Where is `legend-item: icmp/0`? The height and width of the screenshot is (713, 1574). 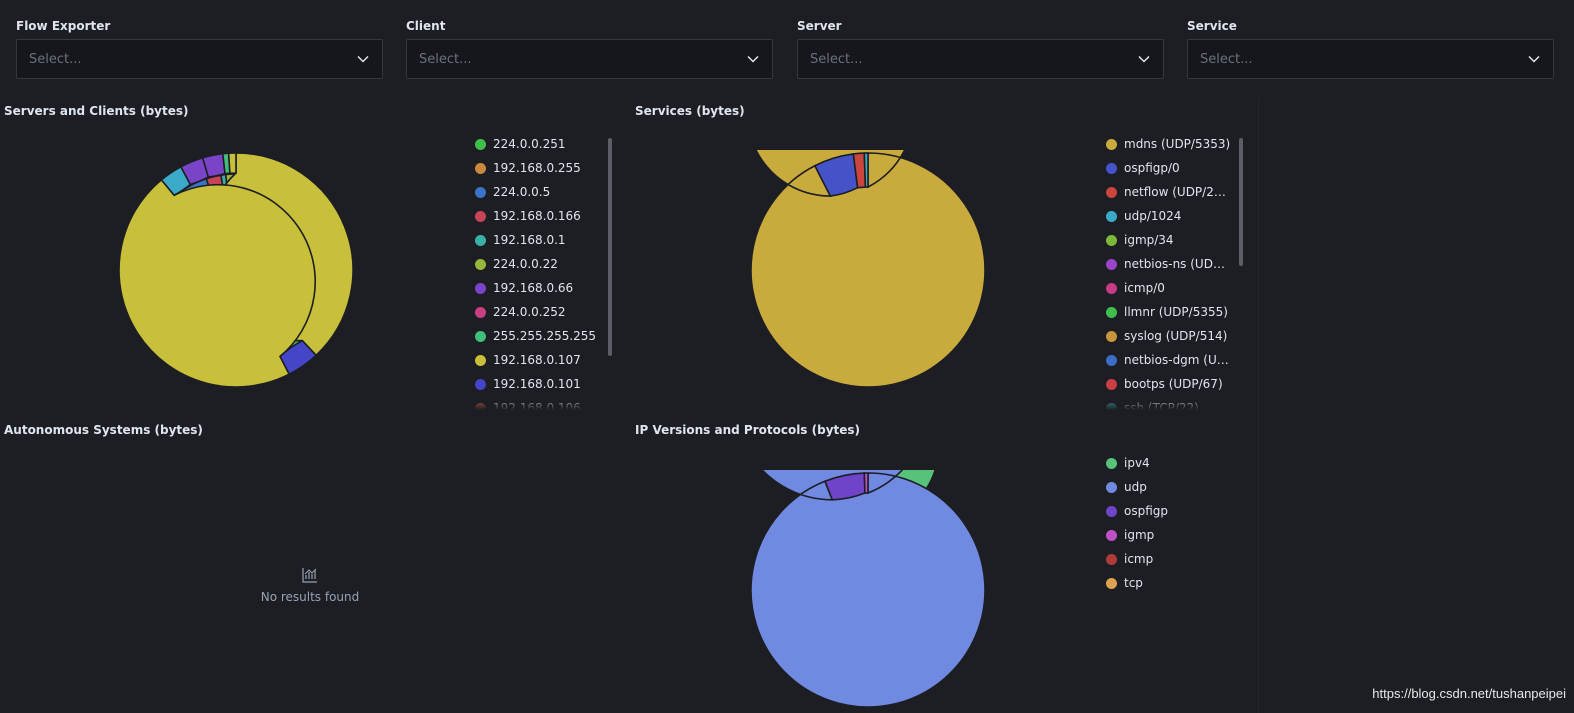
legend-item: icmp/0 is located at coordinates (1169, 288).